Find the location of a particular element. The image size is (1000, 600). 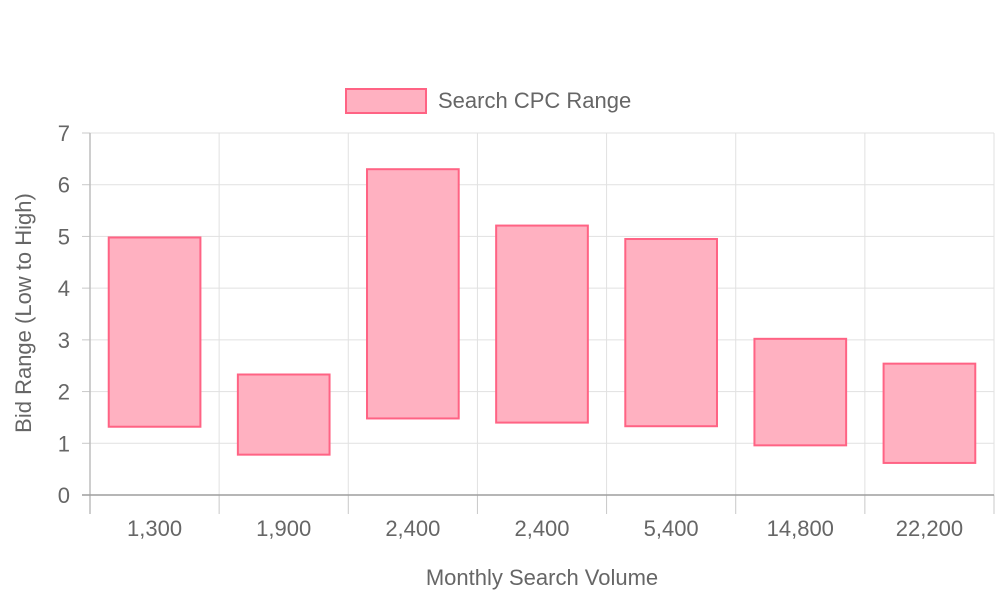

x-tick-label: 1,900 is located at coordinates (283, 528).